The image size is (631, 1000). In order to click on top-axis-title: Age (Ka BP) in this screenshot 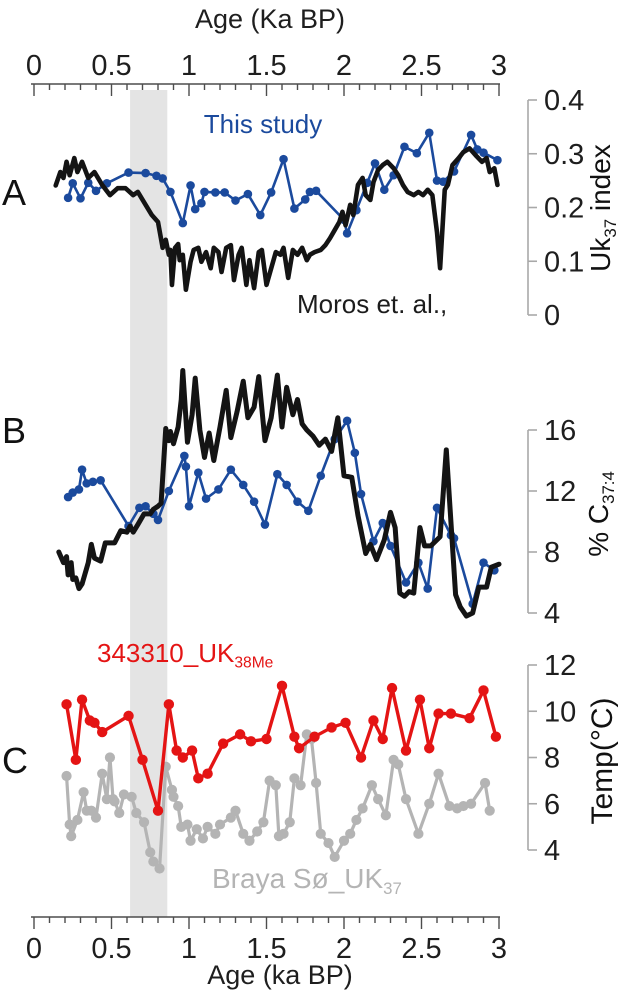, I will do `click(270, 19)`.